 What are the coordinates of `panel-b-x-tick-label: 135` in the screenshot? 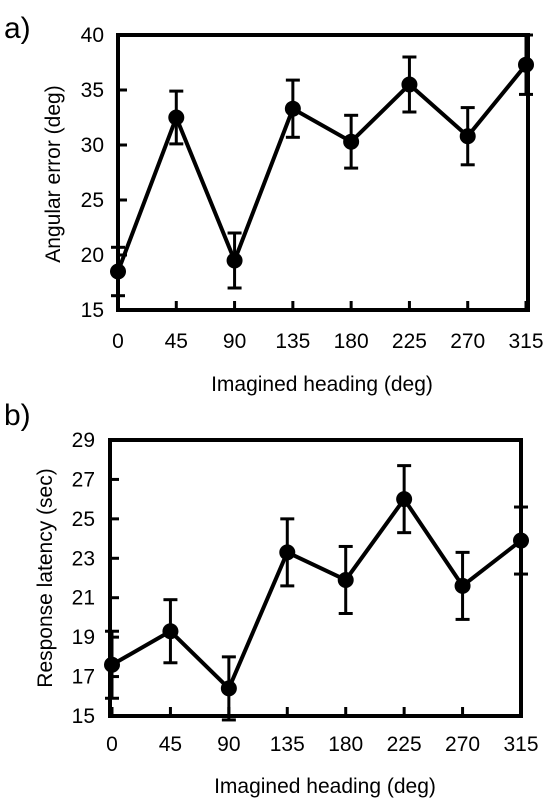 It's located at (287, 744).